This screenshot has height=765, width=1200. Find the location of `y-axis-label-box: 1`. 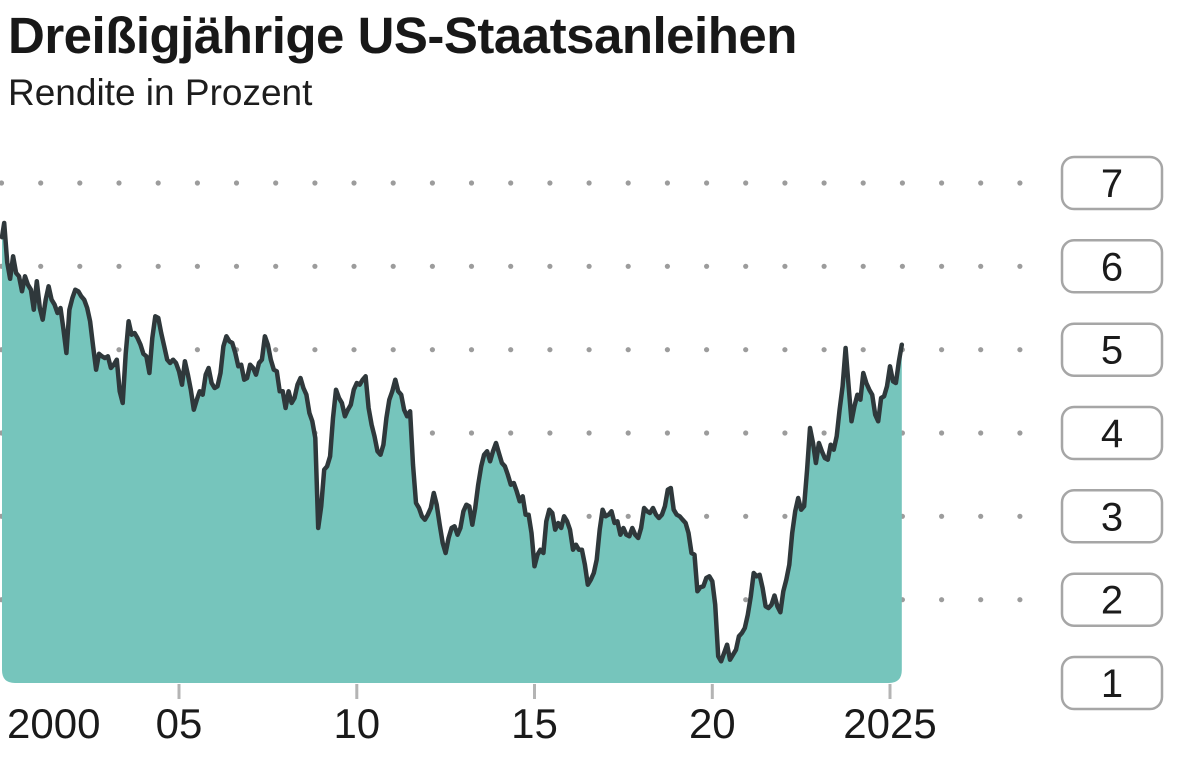

y-axis-label-box: 1 is located at coordinates (1112, 683).